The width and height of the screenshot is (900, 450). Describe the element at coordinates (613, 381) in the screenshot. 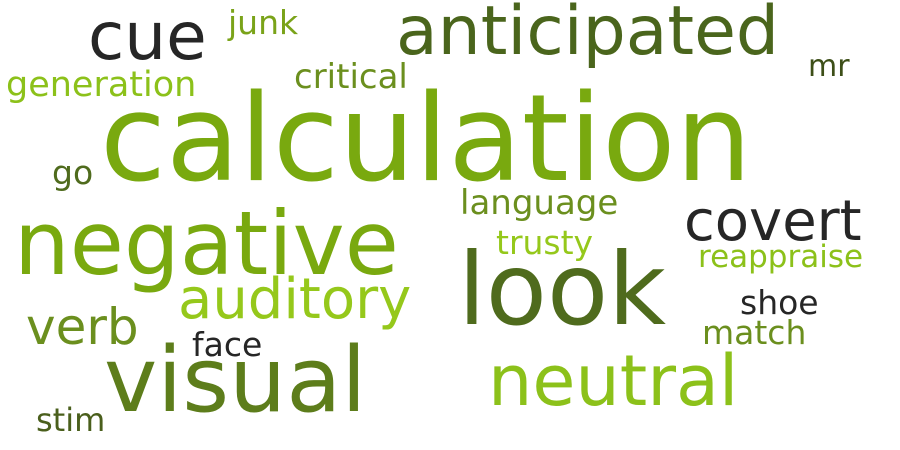

I see `word-neutral: neutral` at that location.